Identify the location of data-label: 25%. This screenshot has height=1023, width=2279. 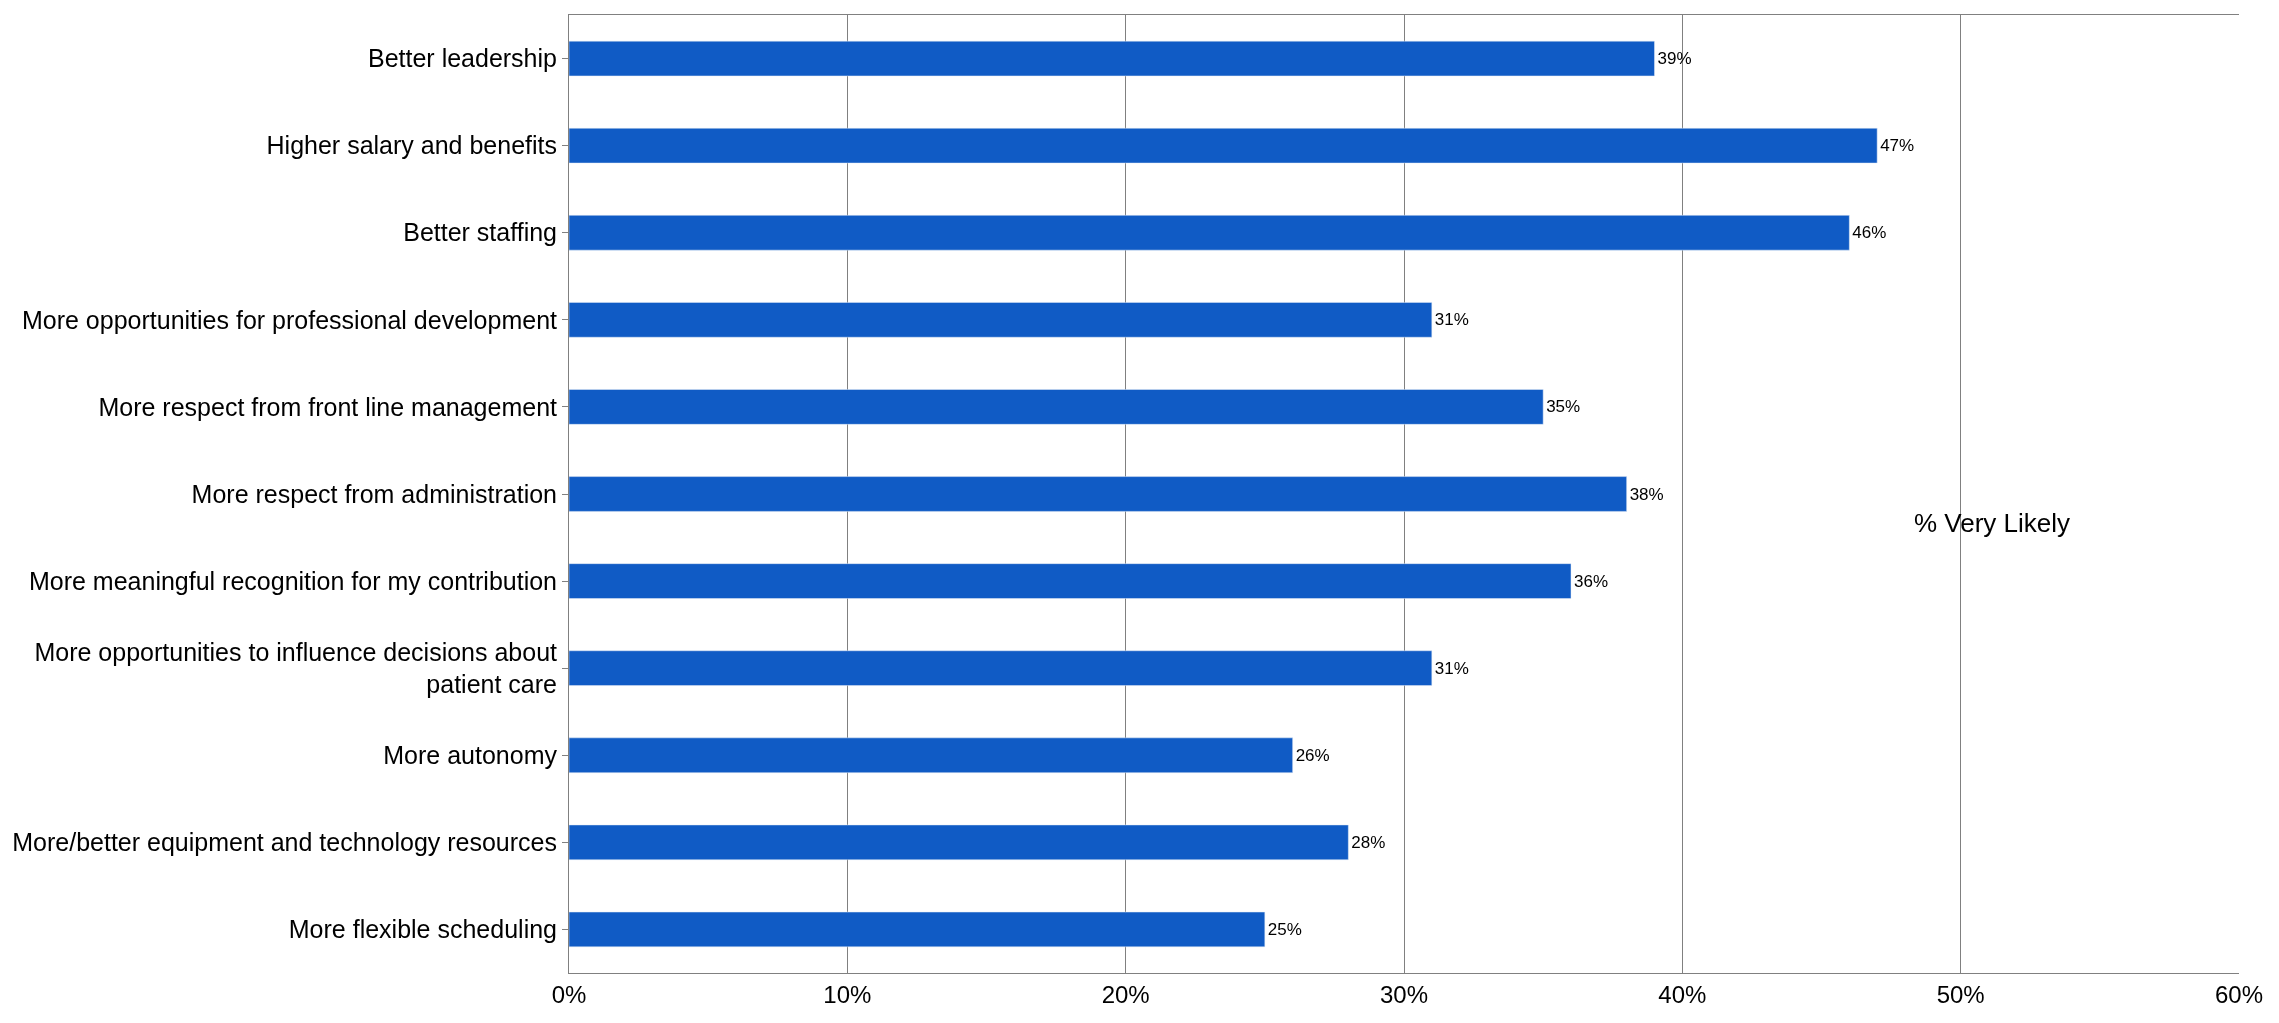
(1284, 929).